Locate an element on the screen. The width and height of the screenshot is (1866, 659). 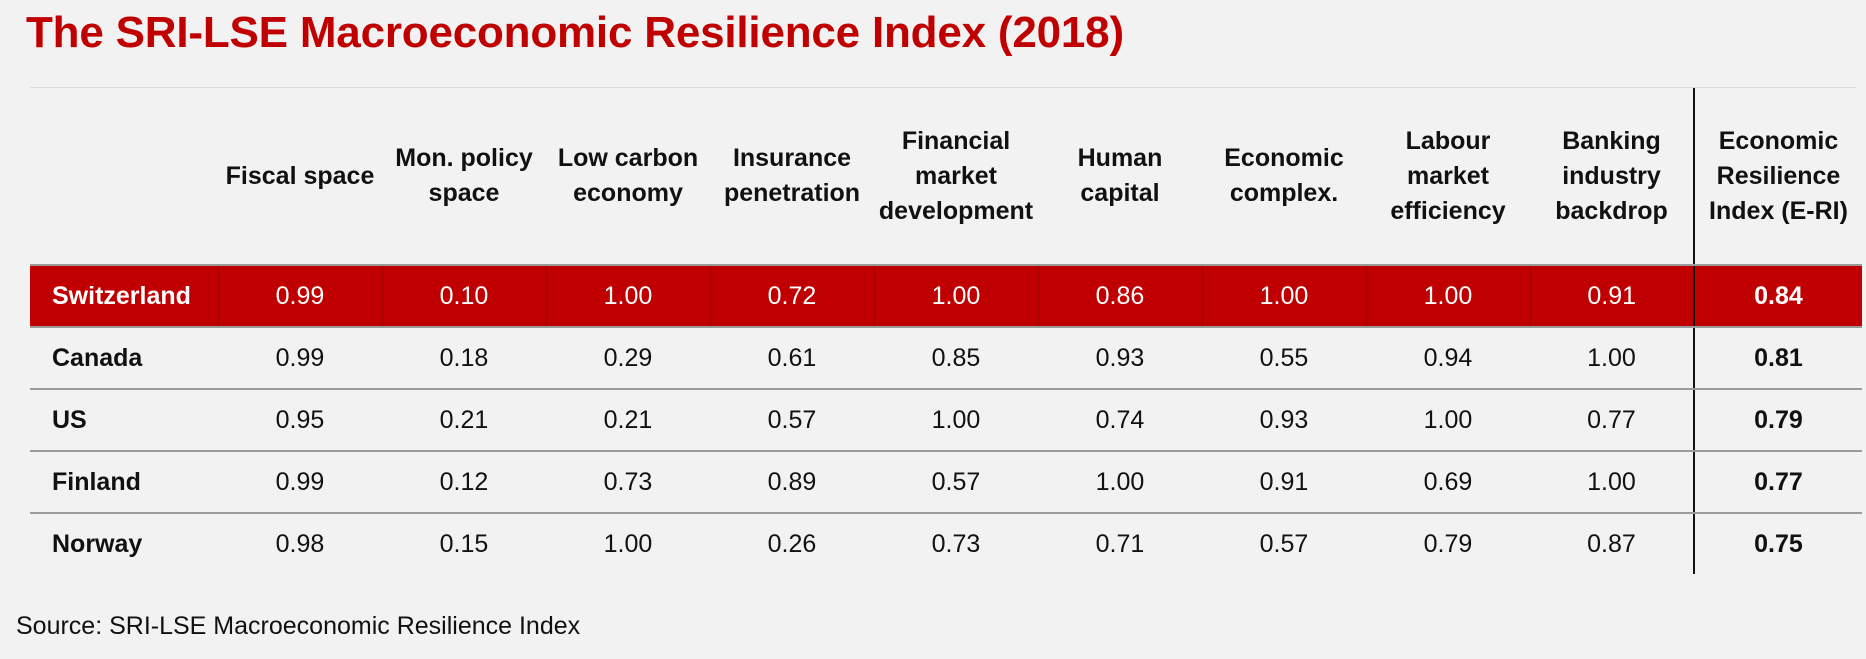
country-column-header is located at coordinates (124, 177).